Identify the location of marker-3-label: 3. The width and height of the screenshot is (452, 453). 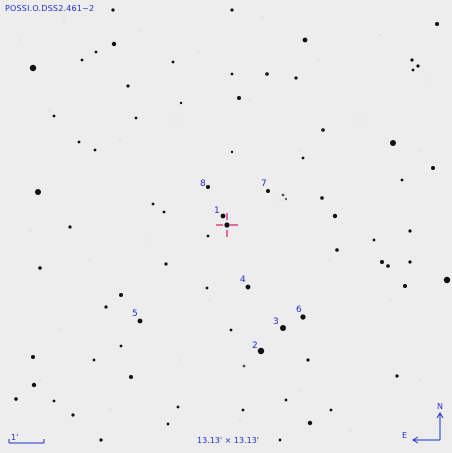
(276, 322).